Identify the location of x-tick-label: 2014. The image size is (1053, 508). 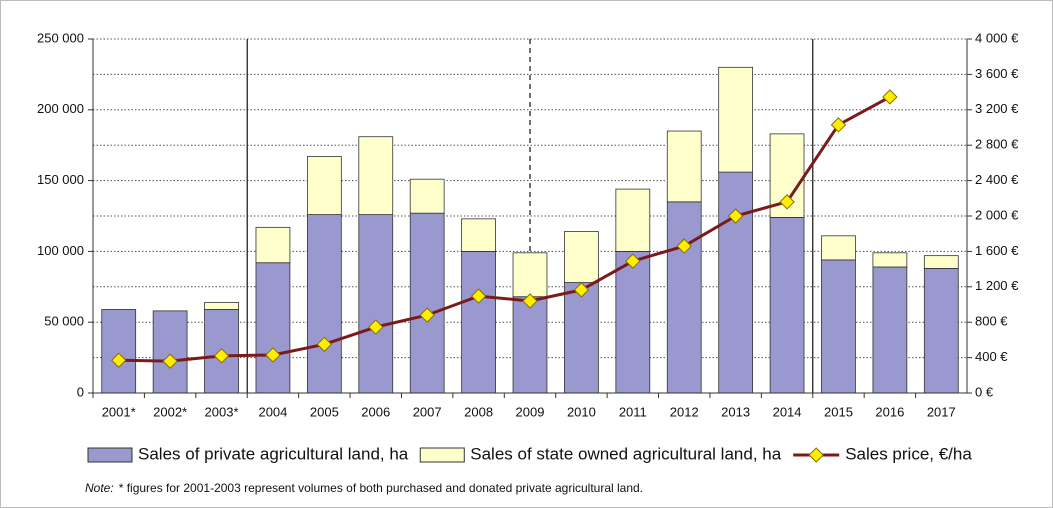
(787, 411).